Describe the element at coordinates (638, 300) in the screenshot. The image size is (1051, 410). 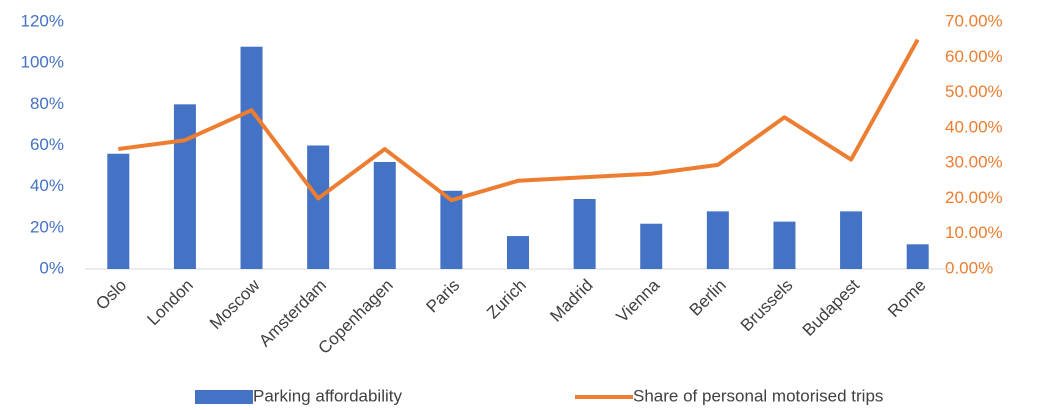
I see `x-tick-label: Vienna` at that location.